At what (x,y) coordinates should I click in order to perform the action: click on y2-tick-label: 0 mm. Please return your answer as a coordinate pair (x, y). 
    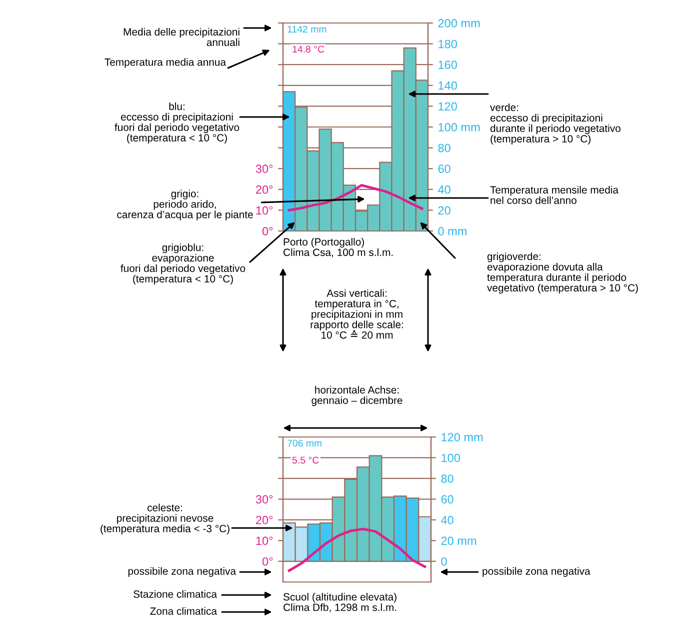
    Looking at the image, I should click on (452, 231).